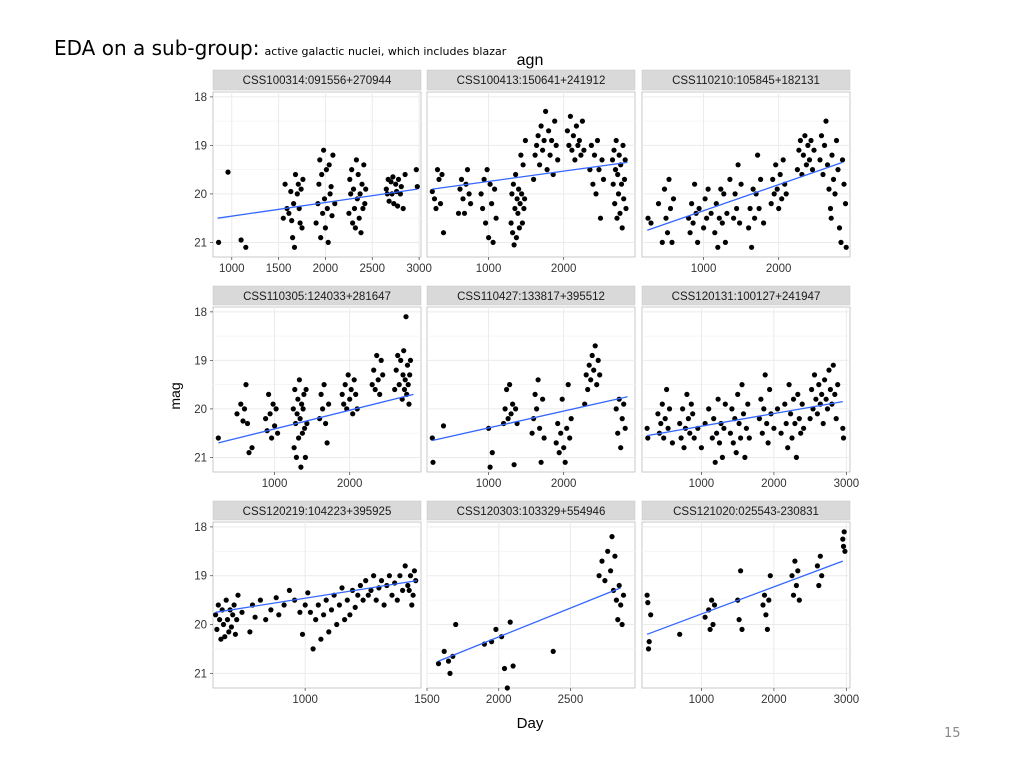 This screenshot has height=768, width=1024. I want to click on facet-strip-label: CSS121020:025543-230831, so click(746, 512).